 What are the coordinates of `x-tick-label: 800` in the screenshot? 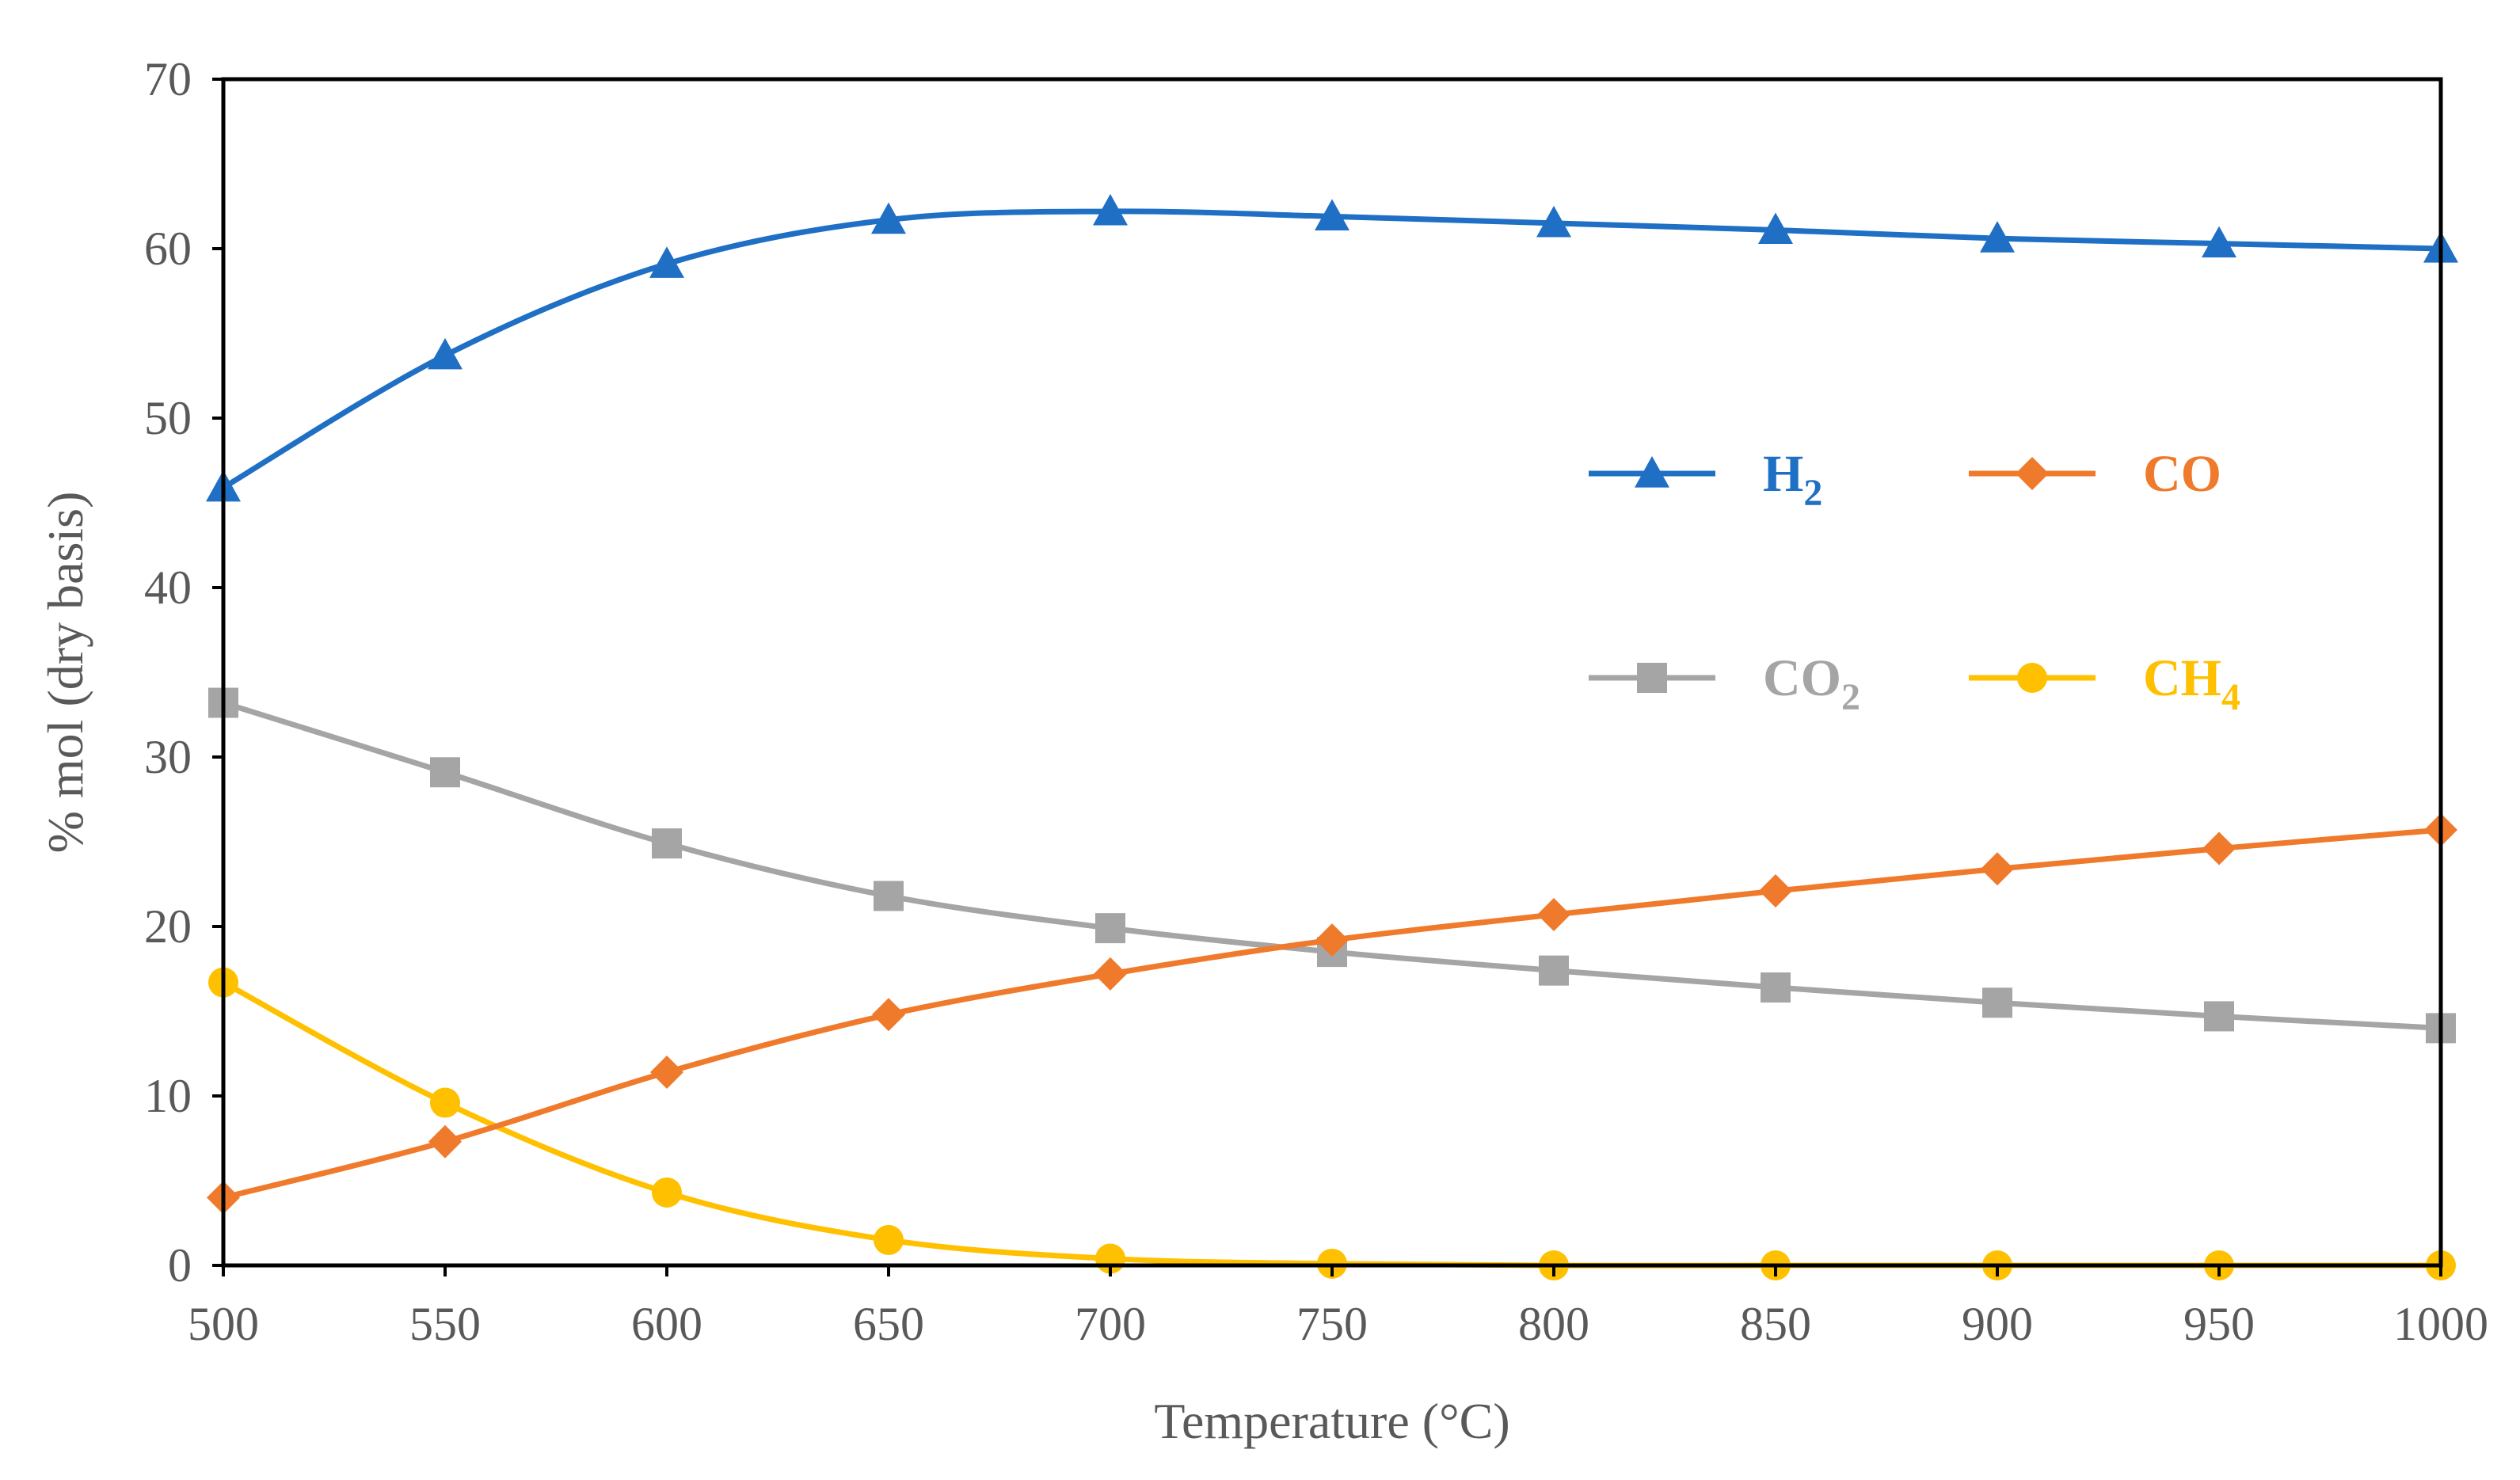 It's located at (1553, 1324).